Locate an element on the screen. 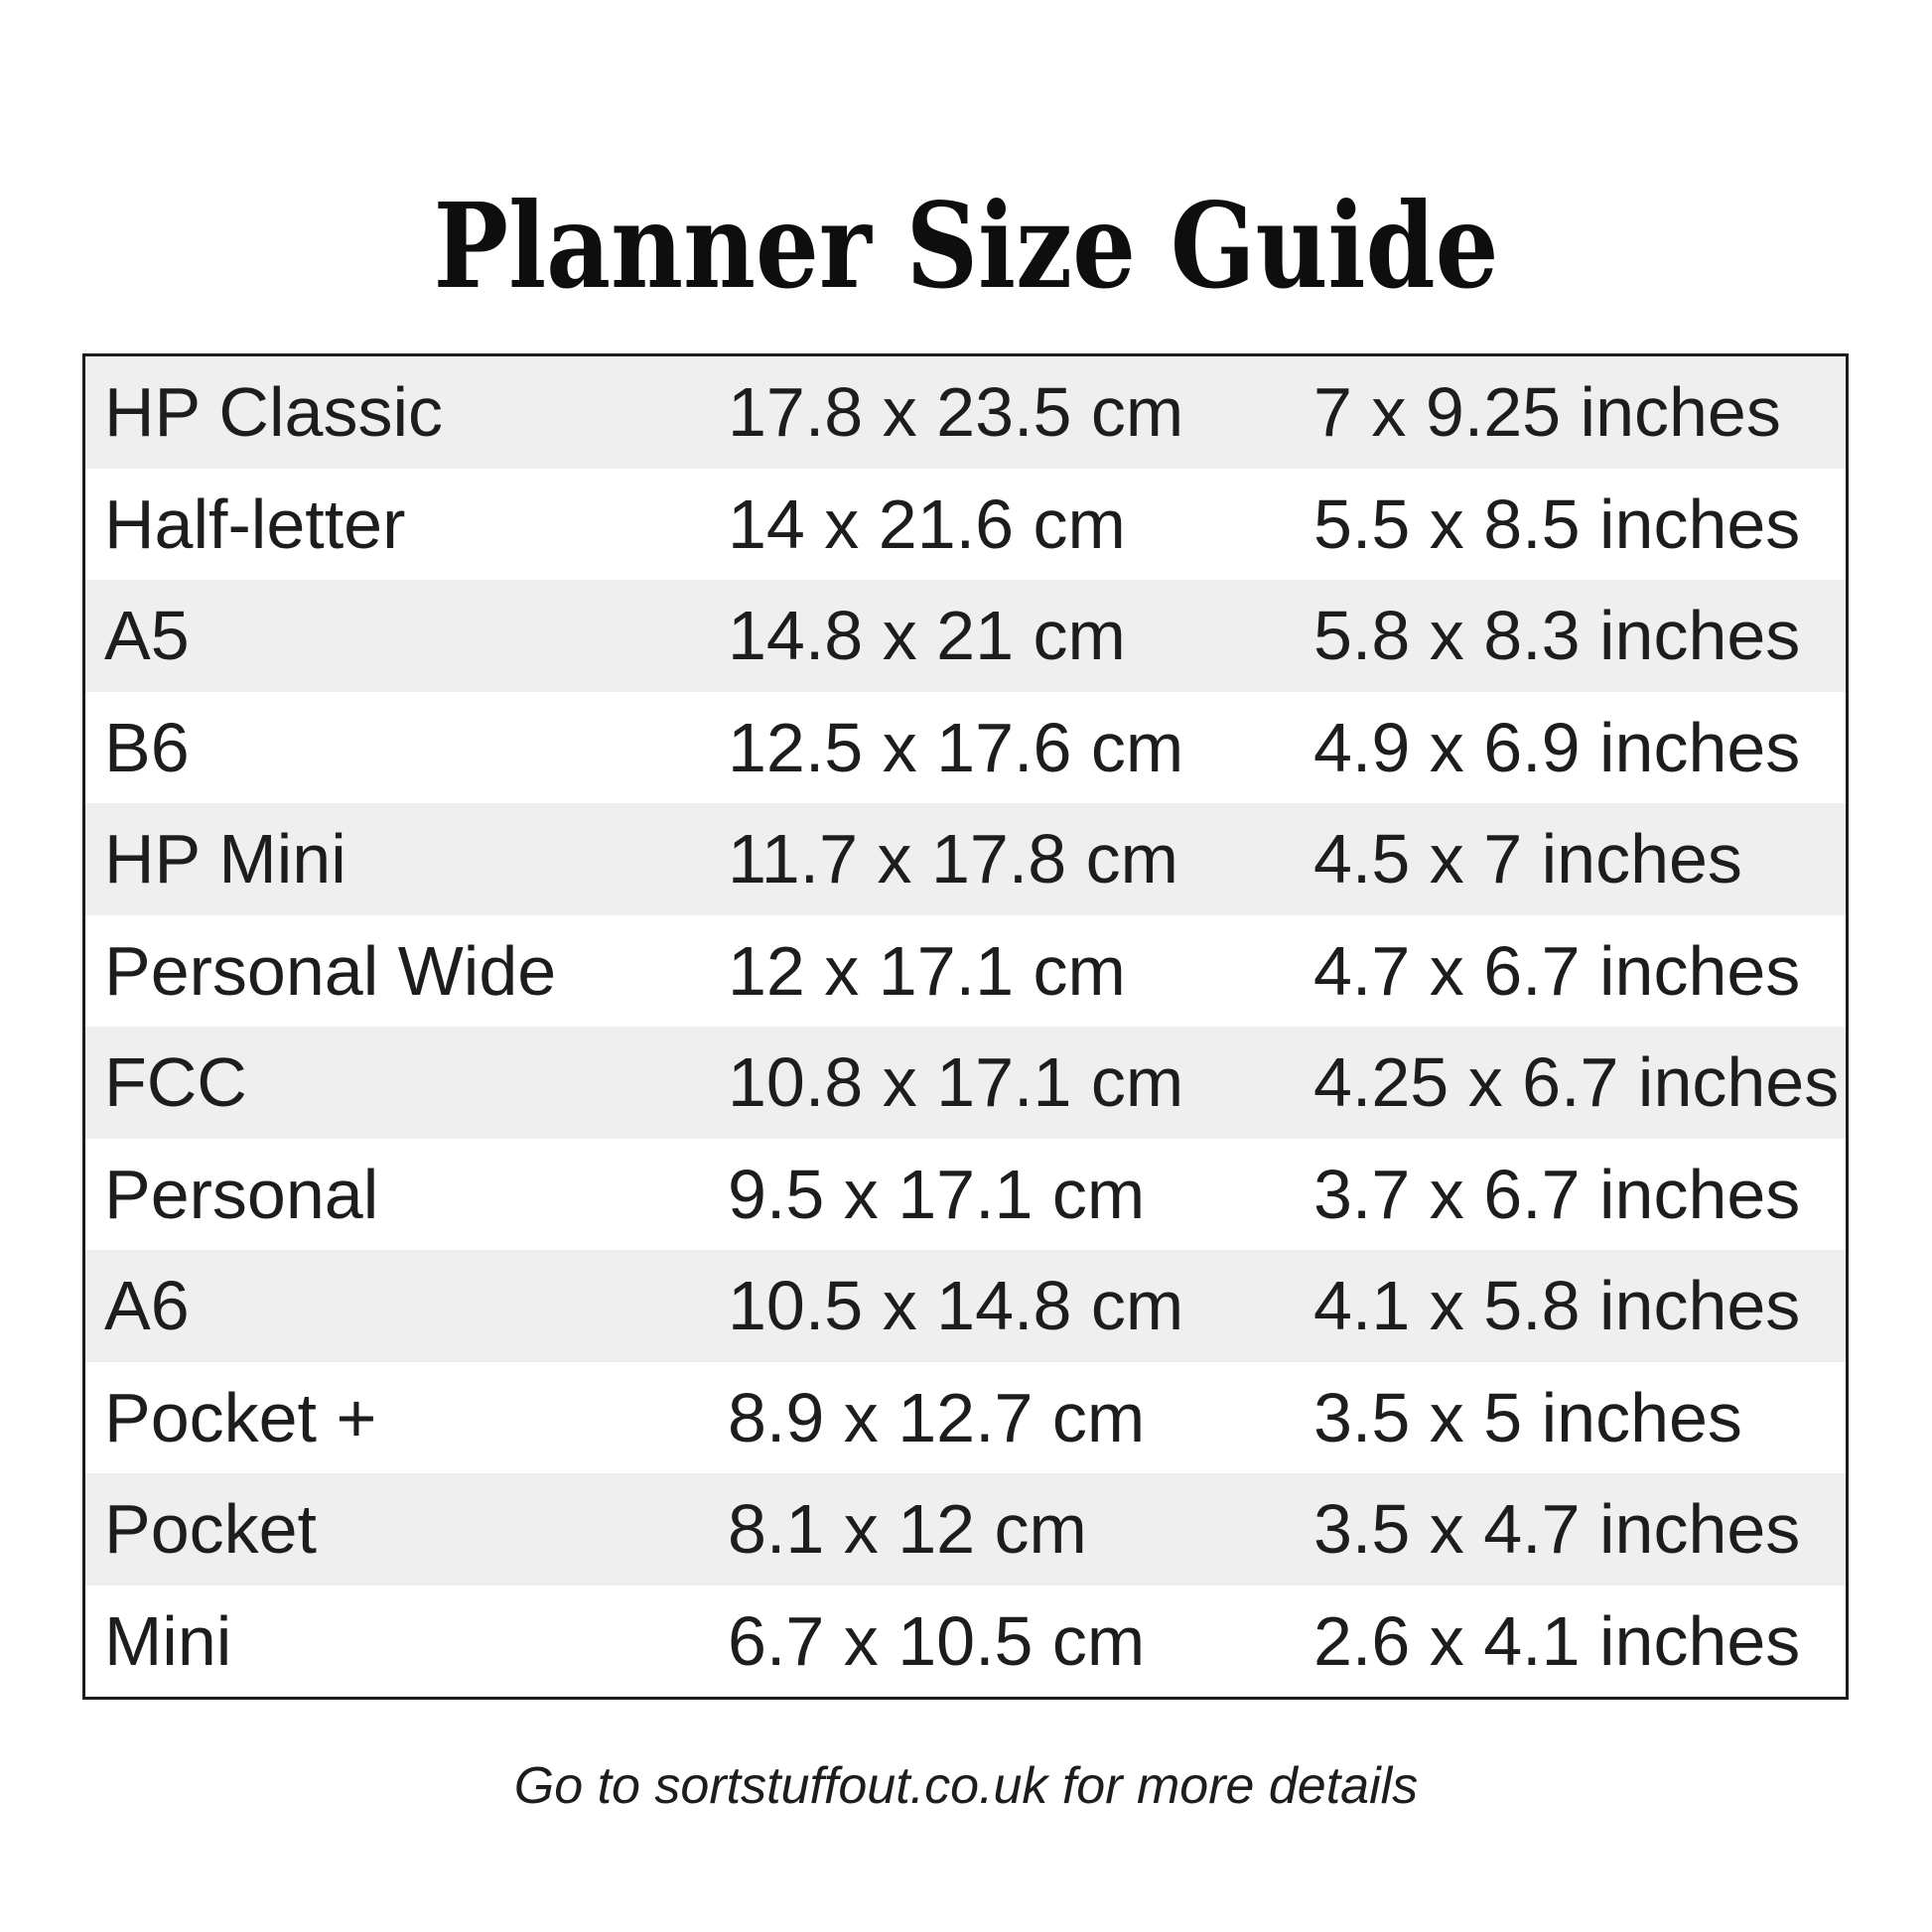 Image resolution: width=1932 pixels, height=1932 pixels. planner-name-cell: A6 is located at coordinates (147, 1306).